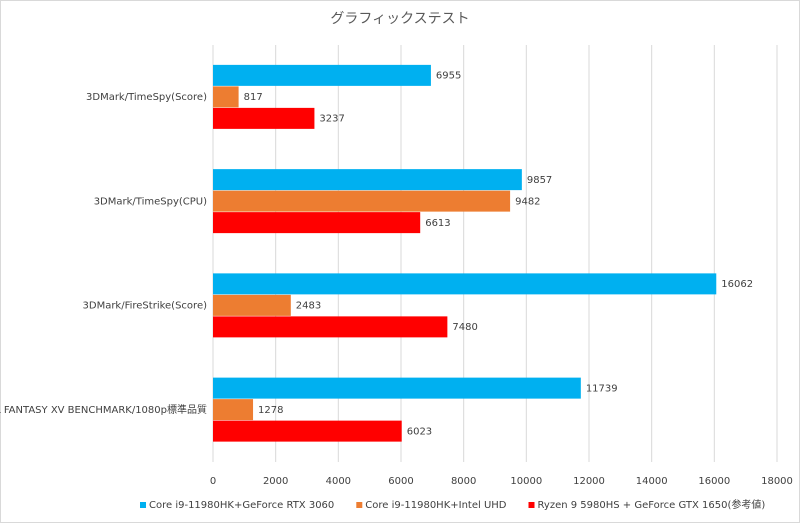 Image resolution: width=800 pixels, height=527 pixels. Describe the element at coordinates (539, 180) in the screenshot. I see `data-label: 9857` at that location.